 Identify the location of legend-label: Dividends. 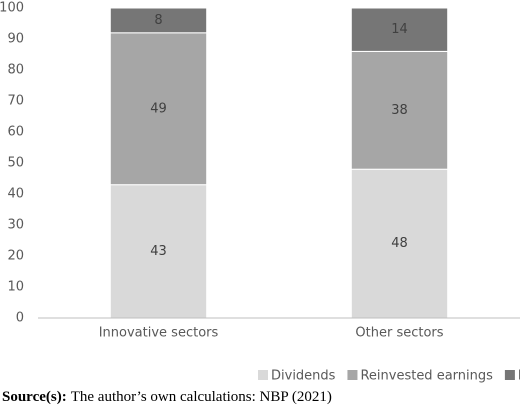
(303, 376).